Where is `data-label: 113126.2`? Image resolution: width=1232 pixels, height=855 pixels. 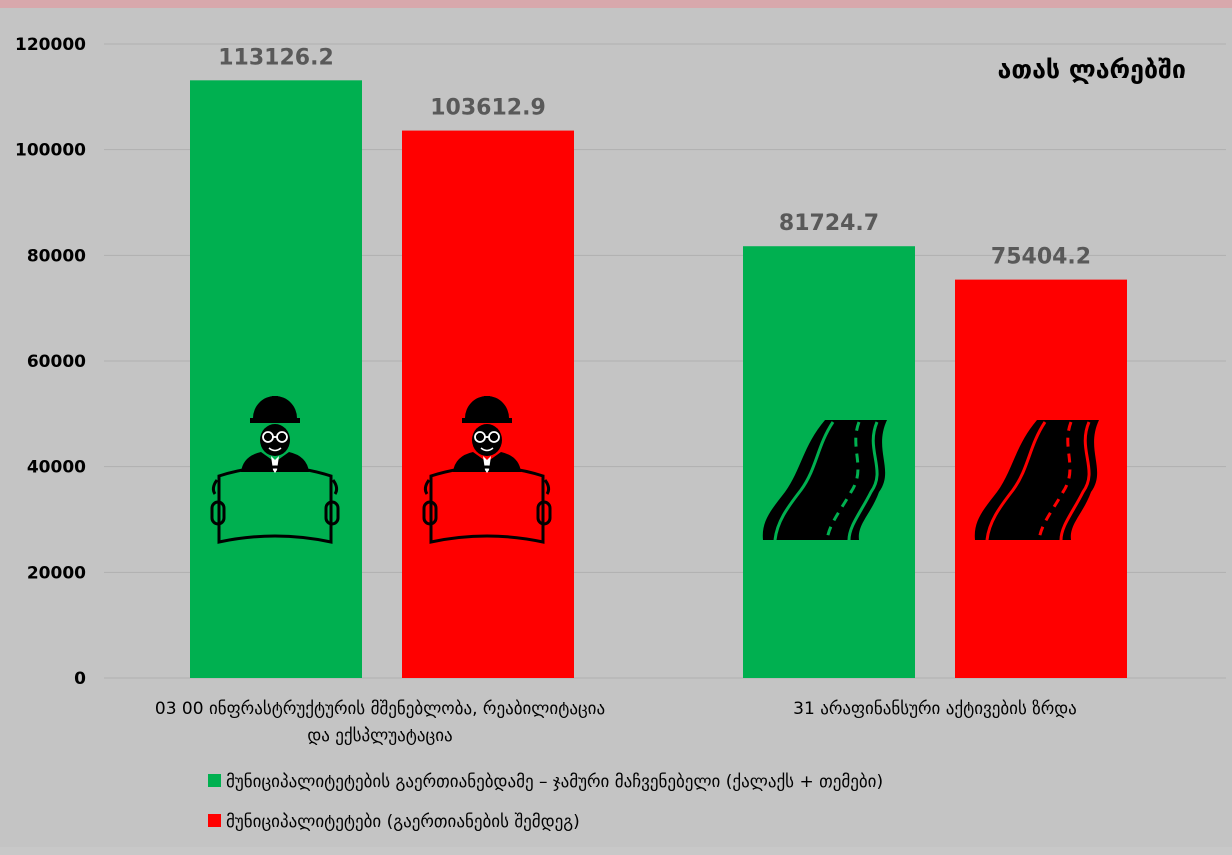
data-label: 113126.2 is located at coordinates (276, 57).